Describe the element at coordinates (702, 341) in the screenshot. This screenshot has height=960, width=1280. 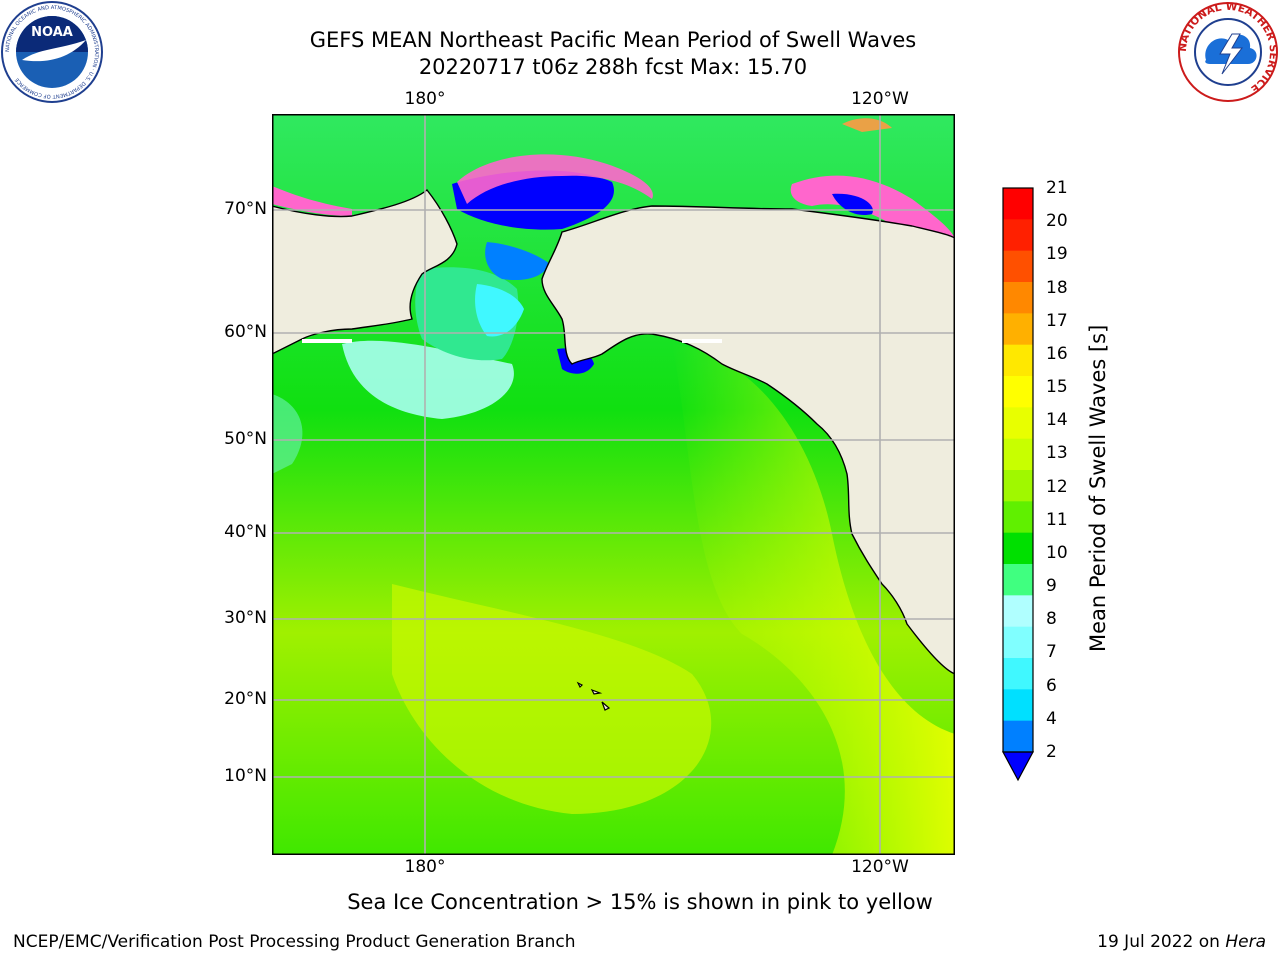
I see `no-data-strip-east` at that location.